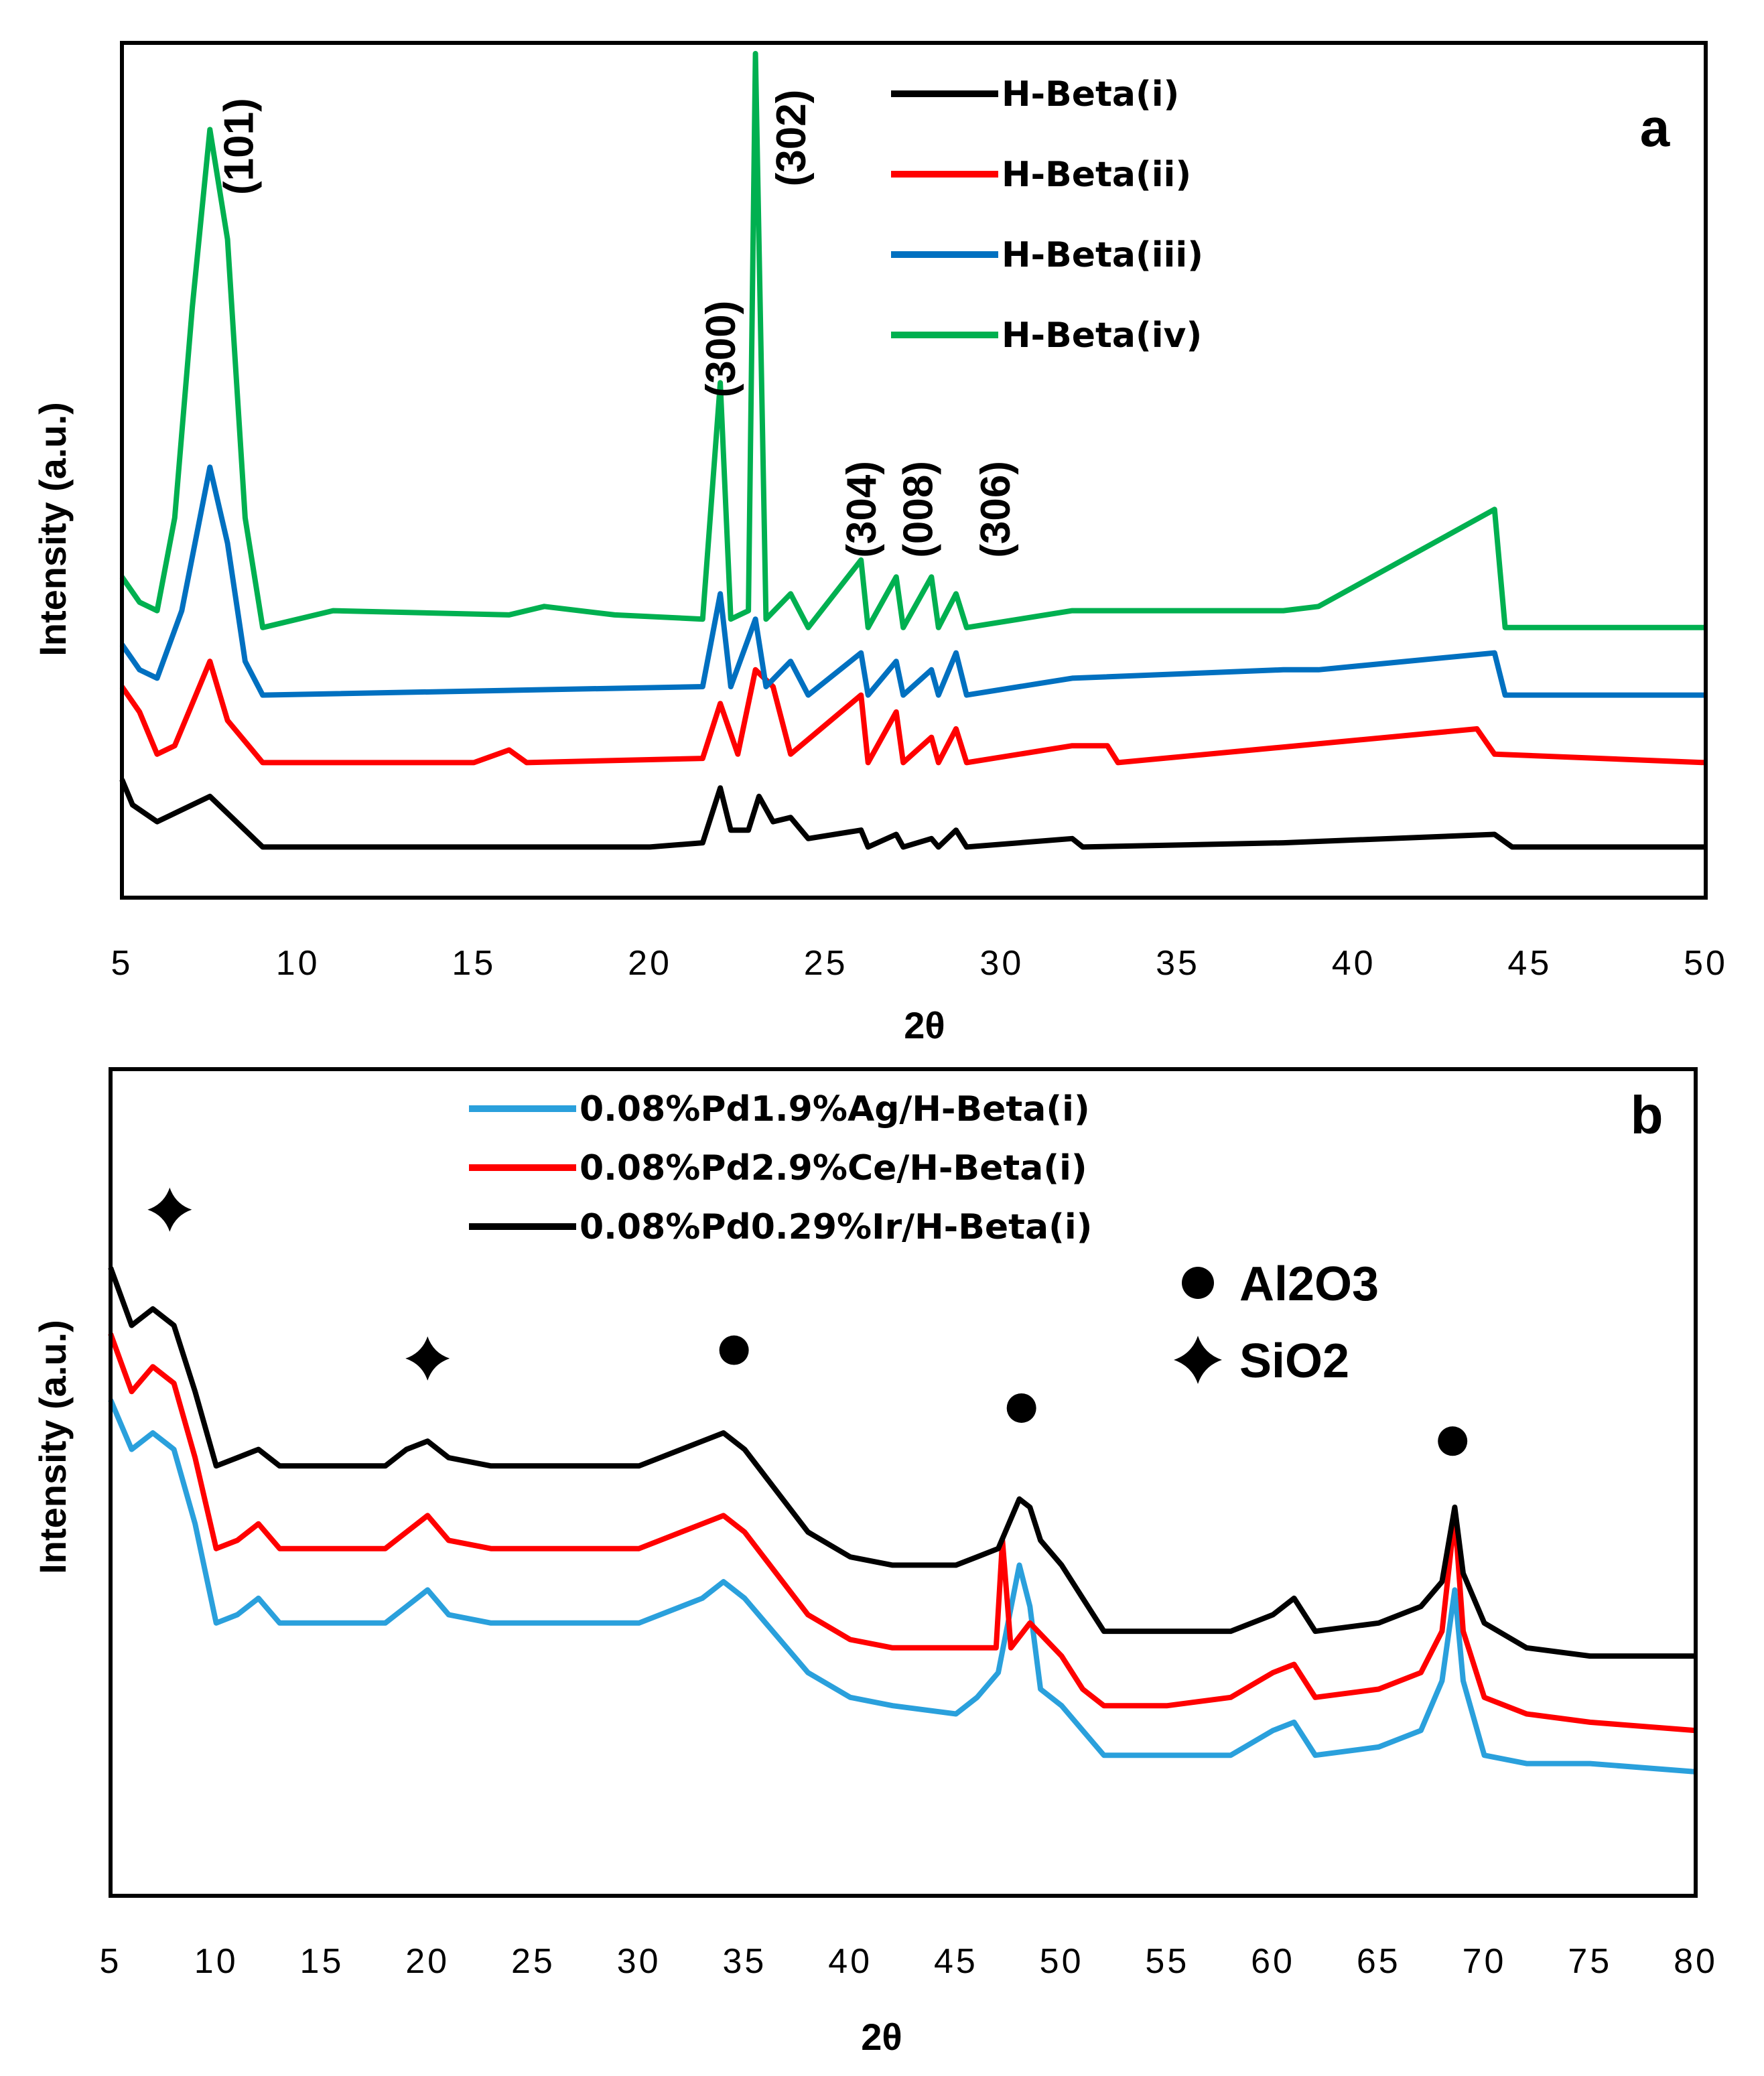  I want to click on phase-legend-label-sio2: SiO2, so click(1294, 1361).